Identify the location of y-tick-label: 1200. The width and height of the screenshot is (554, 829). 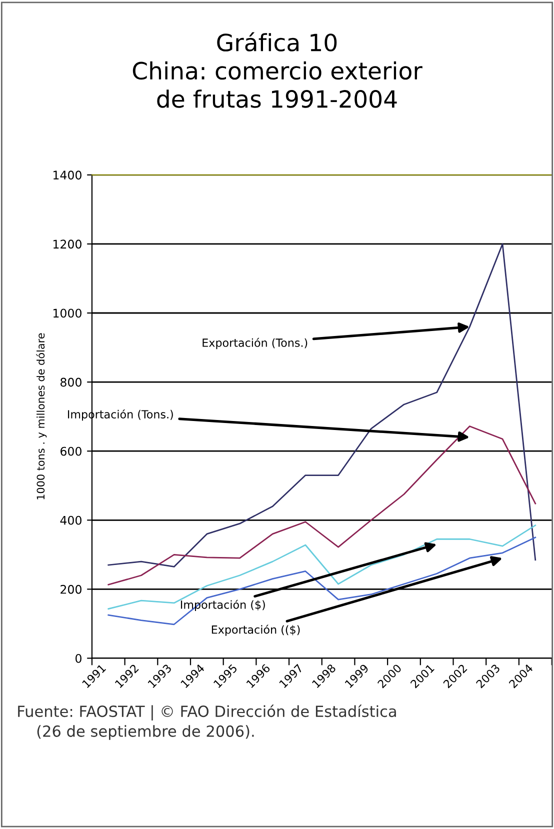
(67, 244).